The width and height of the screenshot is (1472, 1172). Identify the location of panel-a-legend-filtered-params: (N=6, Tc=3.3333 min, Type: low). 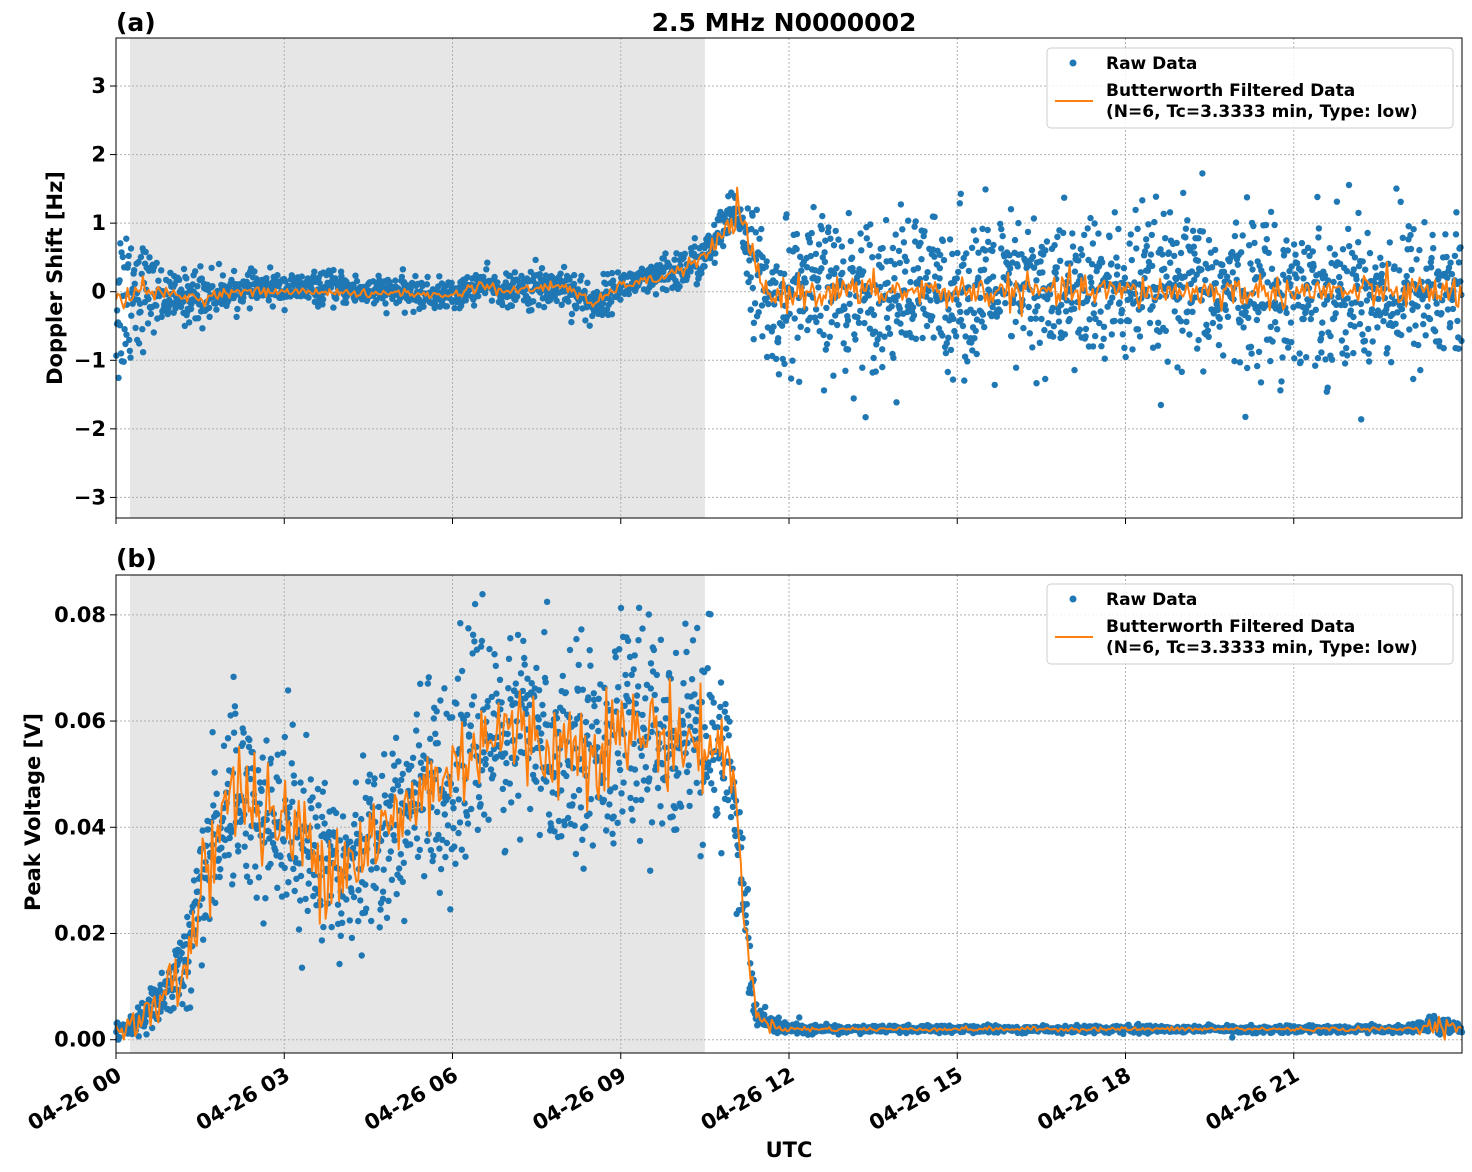
(1262, 112).